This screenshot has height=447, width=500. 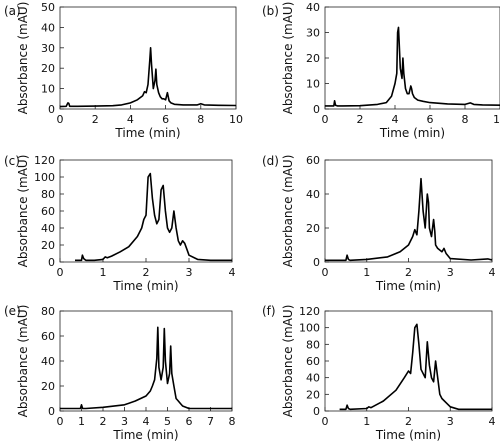 I want to click on x-tick-label: 7, so click(x=210, y=421).